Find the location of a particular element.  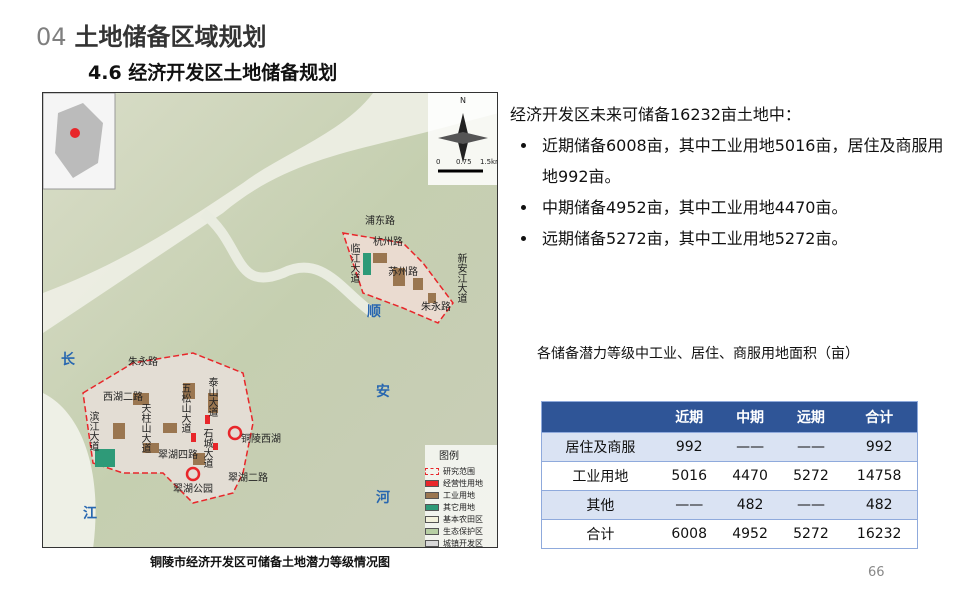

map-label: 顺 is located at coordinates (374, 312).